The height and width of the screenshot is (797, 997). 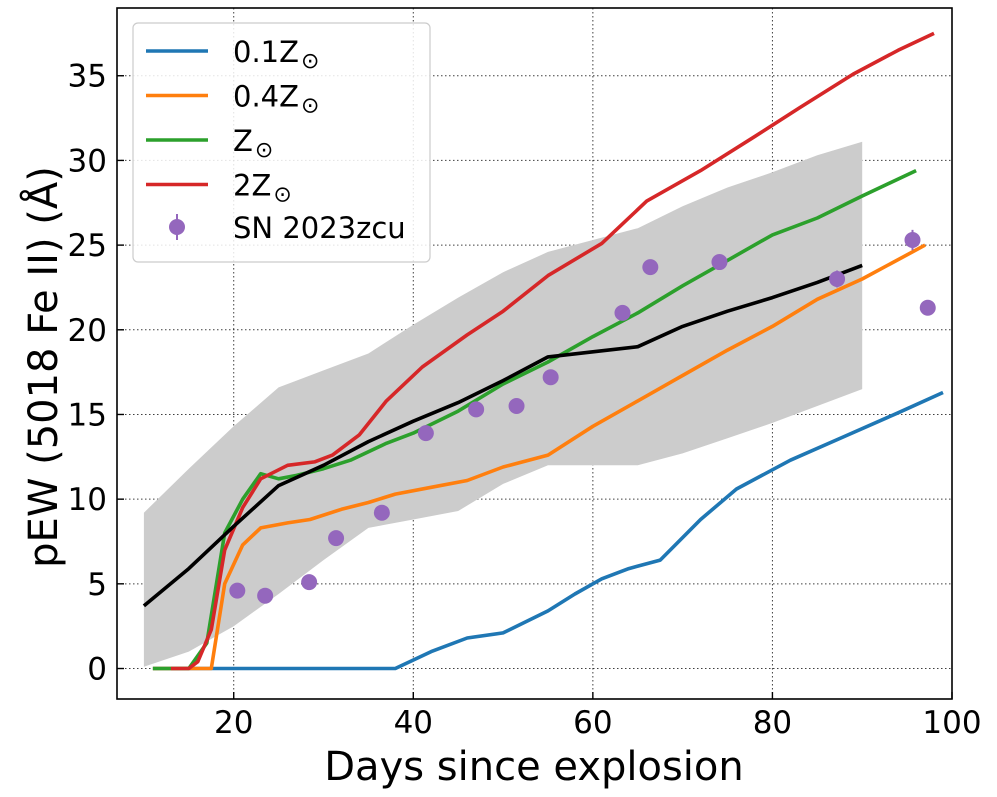 I want to click on legend-label-0-4z: 0.4Z⊙, so click(x=276, y=99).